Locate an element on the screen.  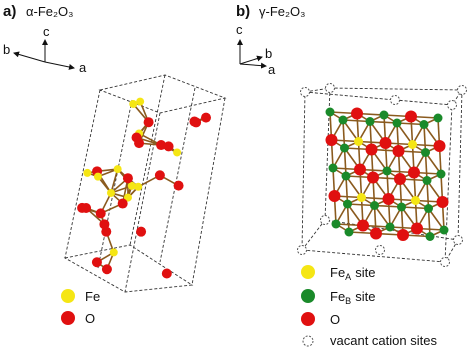
panel-label: b) is located at coordinates (243, 11).